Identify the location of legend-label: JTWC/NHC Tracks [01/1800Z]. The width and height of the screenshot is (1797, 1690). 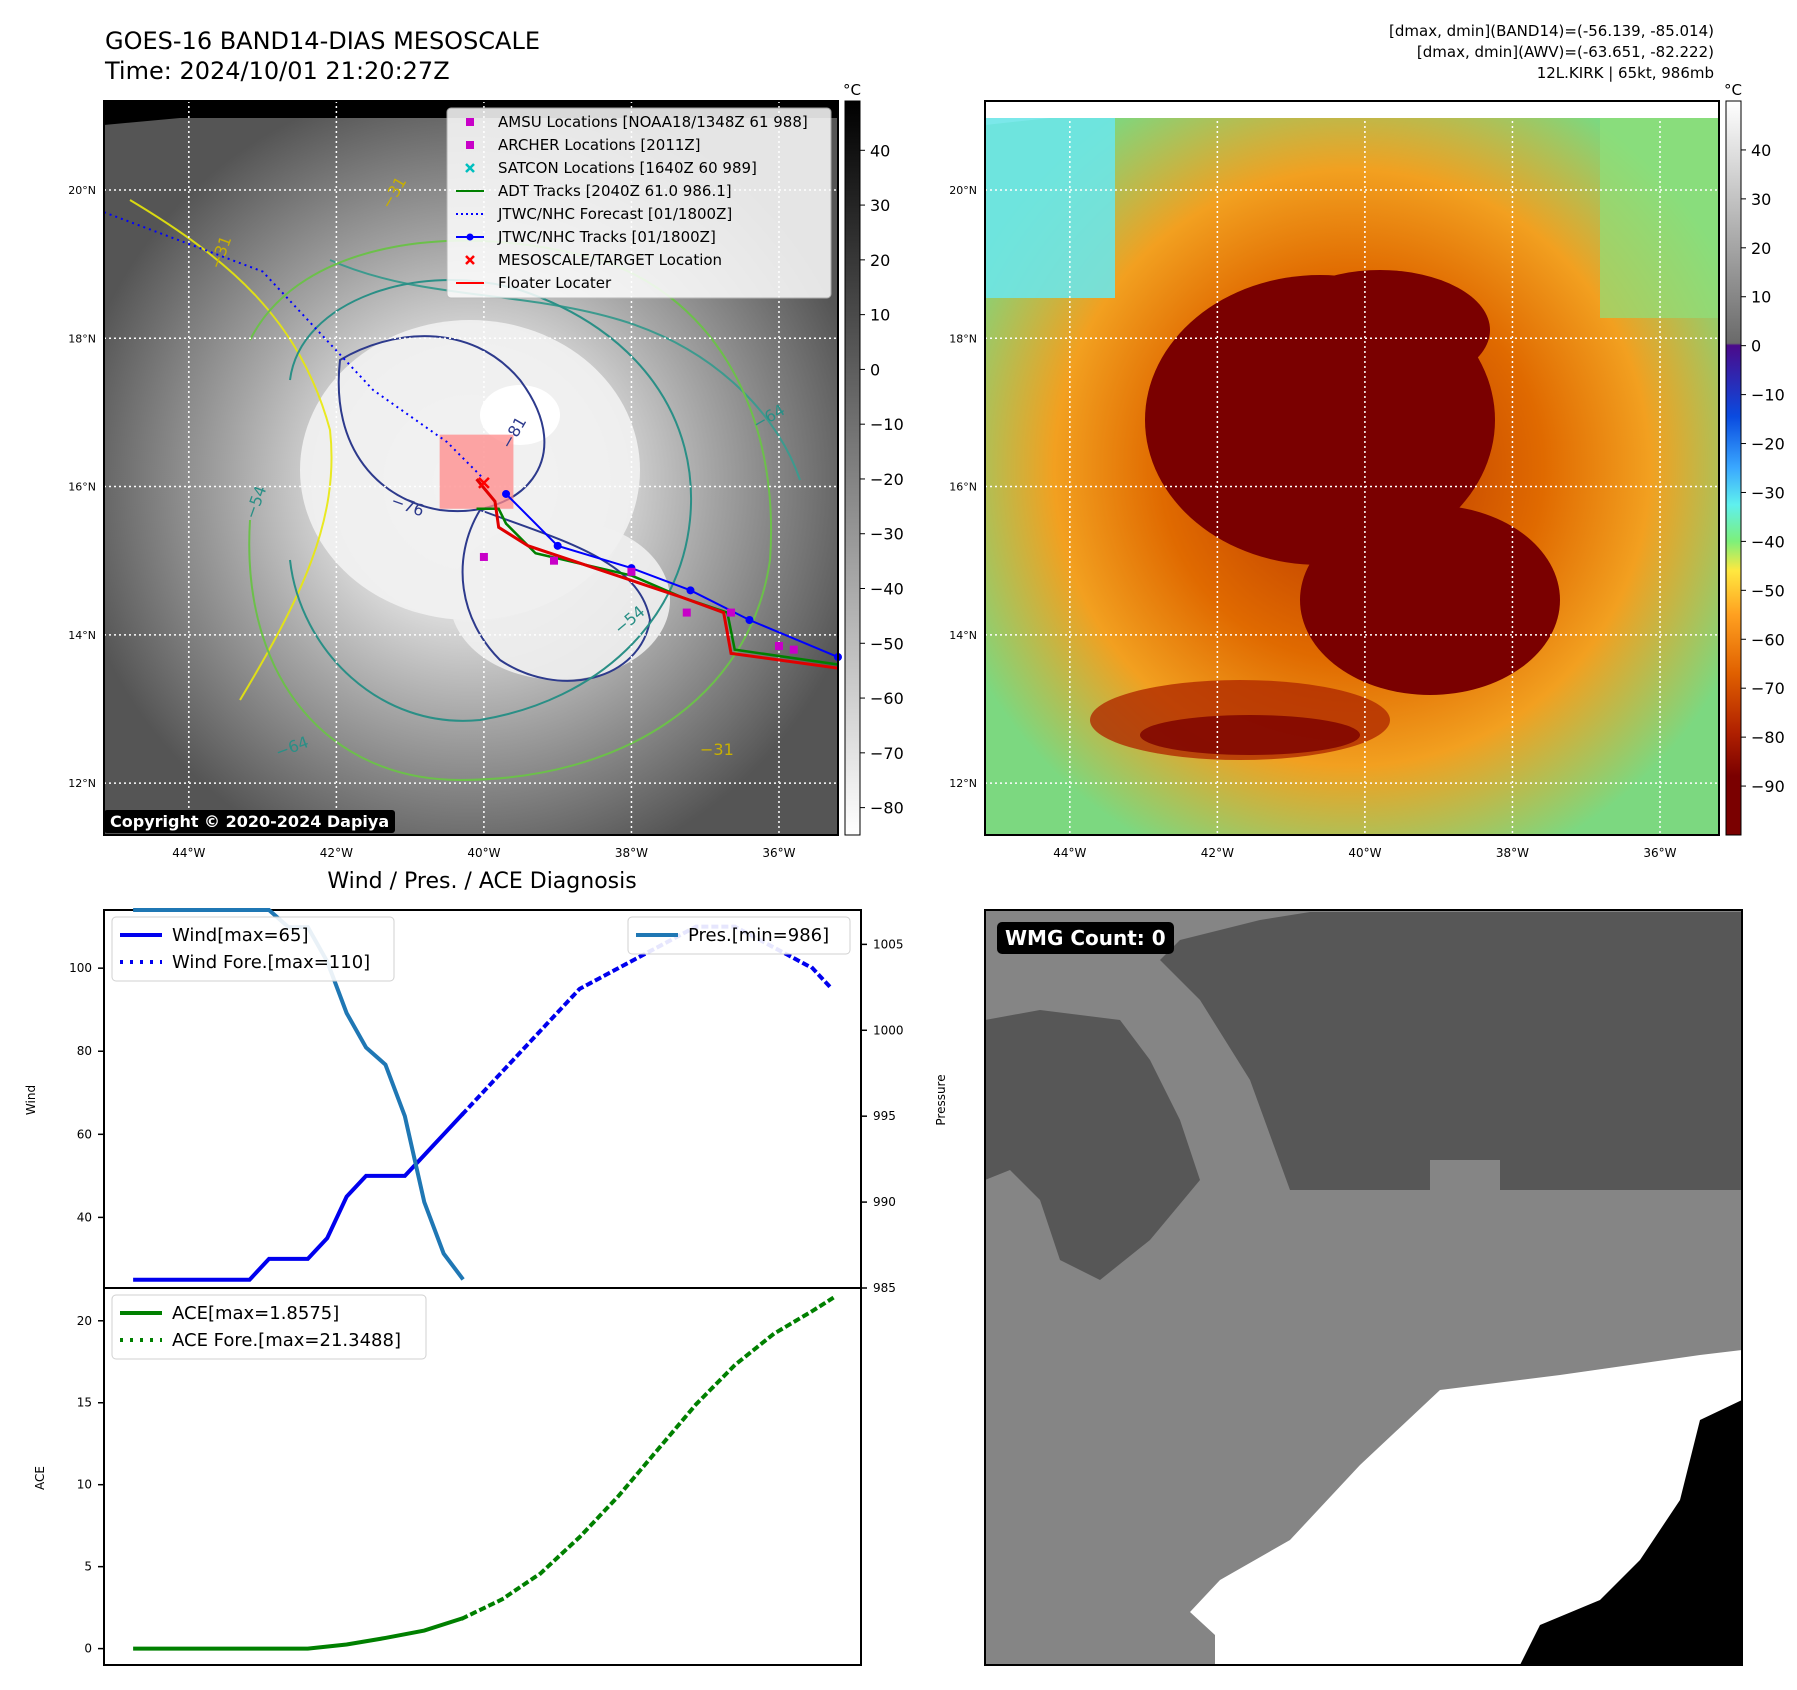
(606, 237).